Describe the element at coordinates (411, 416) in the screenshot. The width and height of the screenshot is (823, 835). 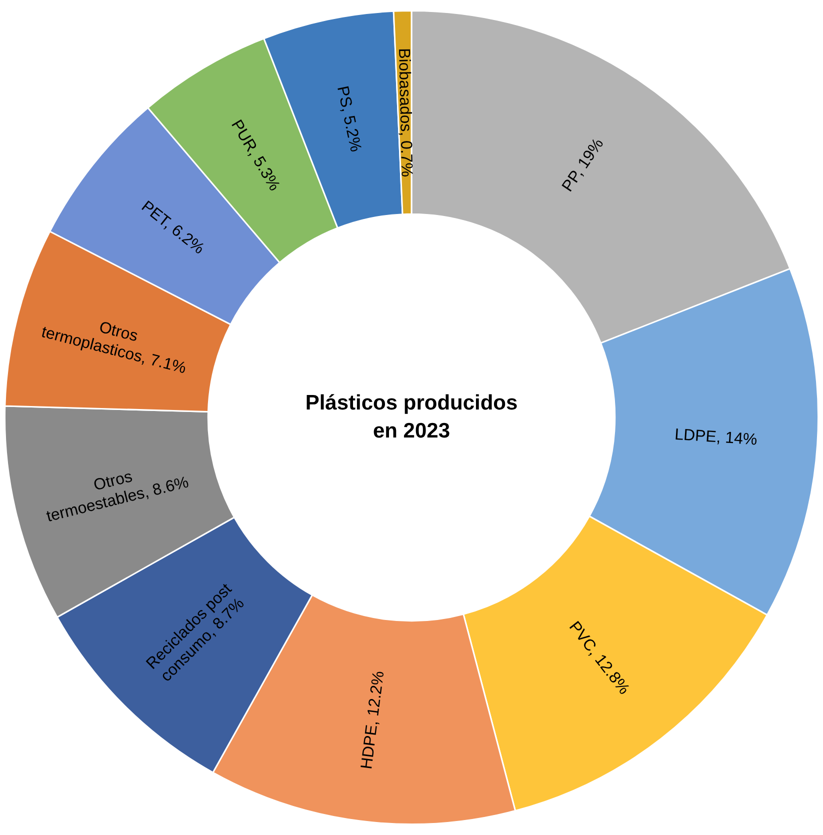
I see `text: Plásticos producidos en 2023` at that location.